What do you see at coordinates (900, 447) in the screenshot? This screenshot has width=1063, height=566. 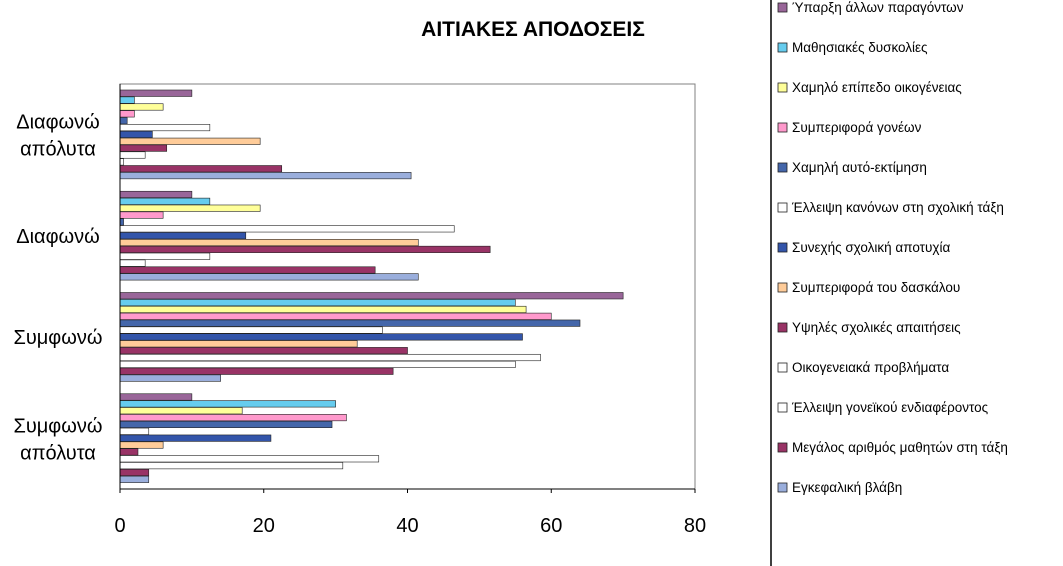 I see `legend-label: Μεγάλος αριθμός μαθητών στη τάξη` at bounding box center [900, 447].